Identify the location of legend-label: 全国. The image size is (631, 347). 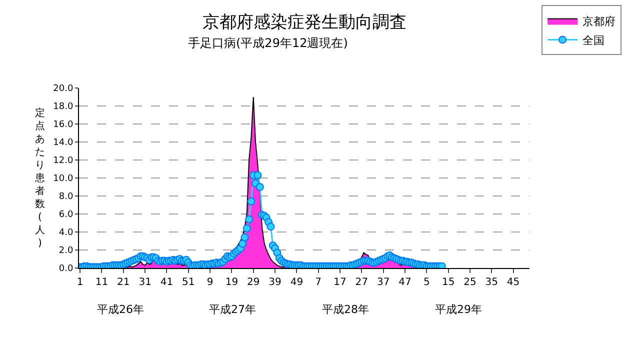
(593, 40).